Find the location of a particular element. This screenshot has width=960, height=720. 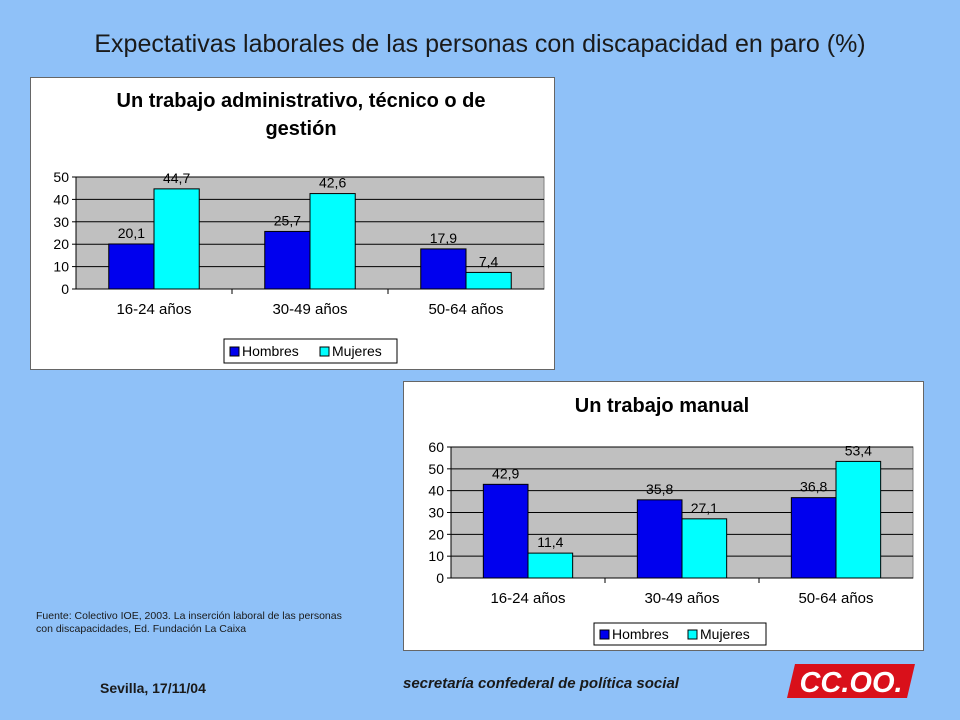

chart1-x-tick-label: 30-49 años is located at coordinates (309, 309).